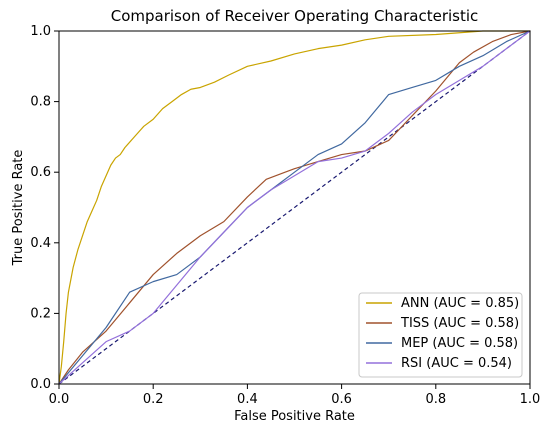 The width and height of the screenshot is (550, 433). Describe the element at coordinates (460, 303) in the screenshot. I see `legend-label: ANN (AUC = 0.85)` at that location.